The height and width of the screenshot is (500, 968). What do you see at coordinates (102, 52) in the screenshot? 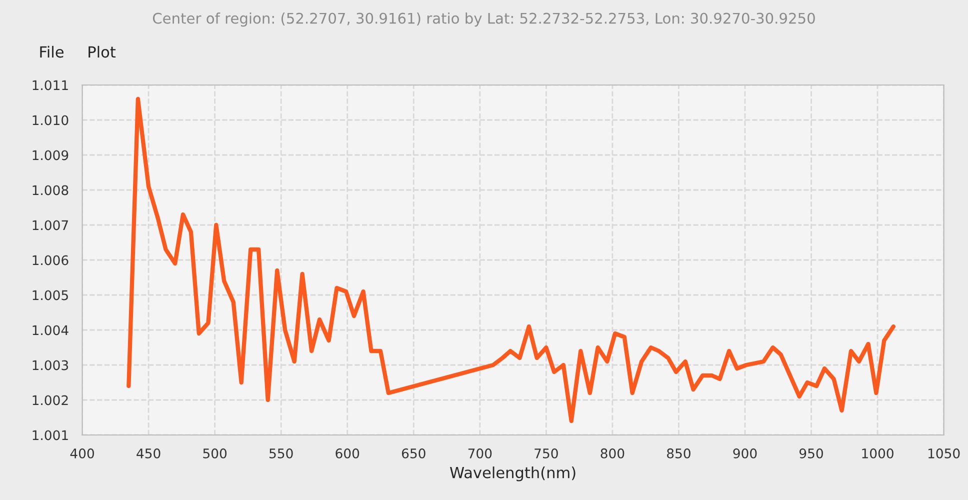
I see `text: Plot` at bounding box center [102, 52].